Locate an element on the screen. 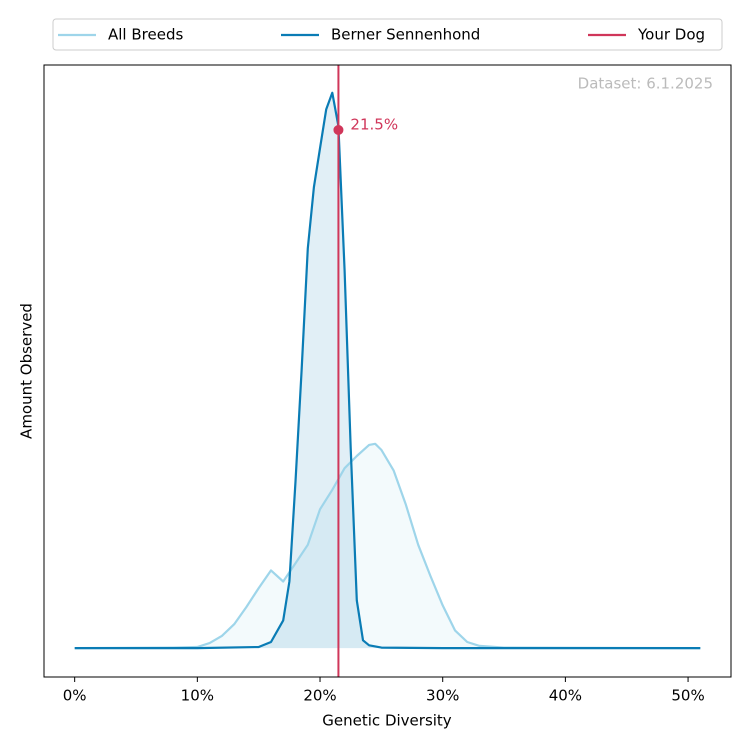 The height and width of the screenshot is (750, 750). legend-label: Berner Sennenhond is located at coordinates (405, 35).